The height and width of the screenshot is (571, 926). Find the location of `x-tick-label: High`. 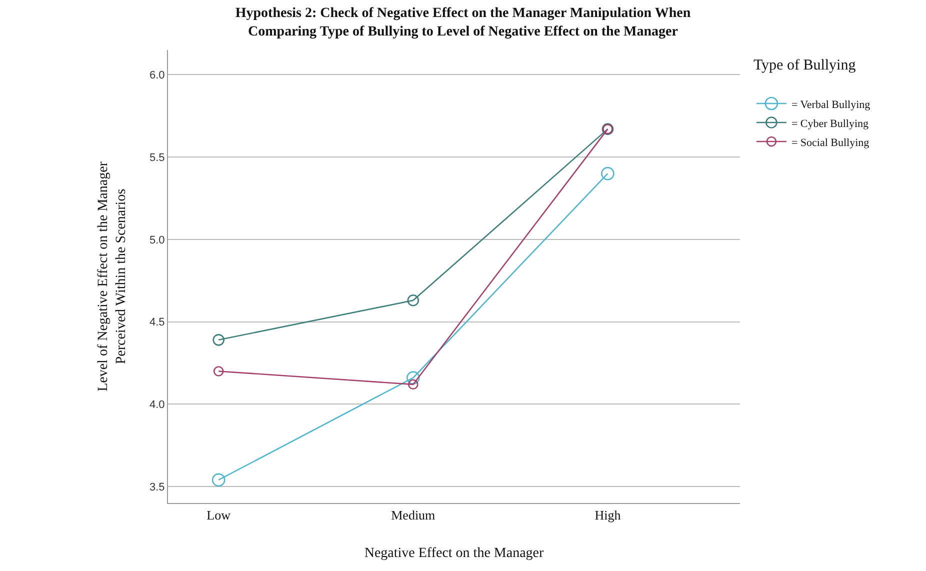

x-tick-label: High is located at coordinates (608, 515).